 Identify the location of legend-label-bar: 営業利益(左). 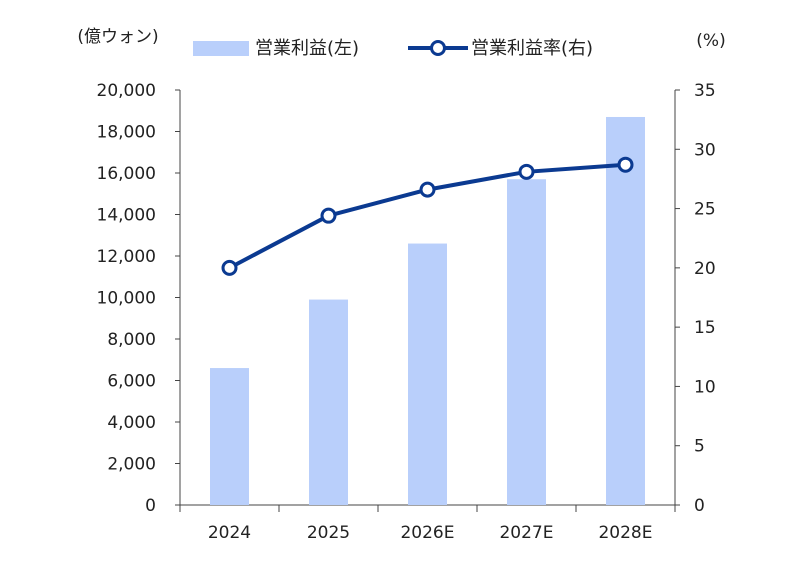
(307, 48).